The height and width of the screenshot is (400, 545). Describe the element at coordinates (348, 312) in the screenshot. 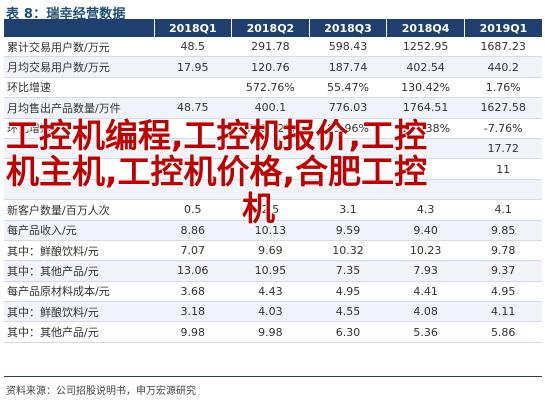

I see `table-cell: 4.55` at that location.